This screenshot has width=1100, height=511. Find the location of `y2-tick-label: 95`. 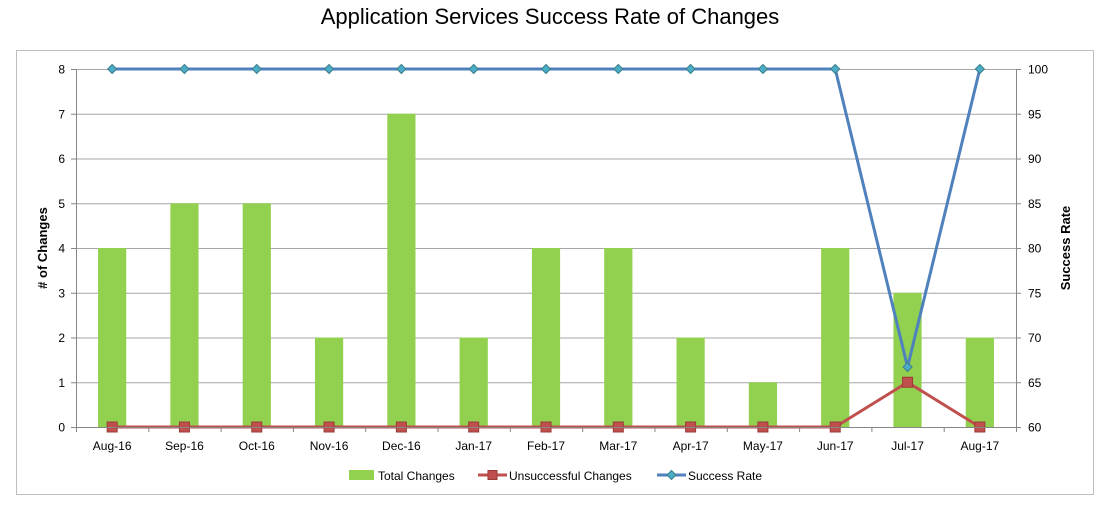

y2-tick-label: 95 is located at coordinates (1035, 114).